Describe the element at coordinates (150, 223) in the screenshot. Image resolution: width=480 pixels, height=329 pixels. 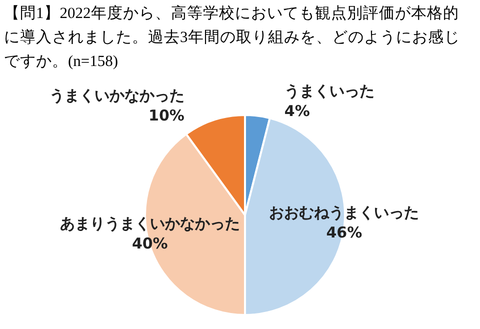
I see `slice-label: あまりうまくいかなかった` at that location.